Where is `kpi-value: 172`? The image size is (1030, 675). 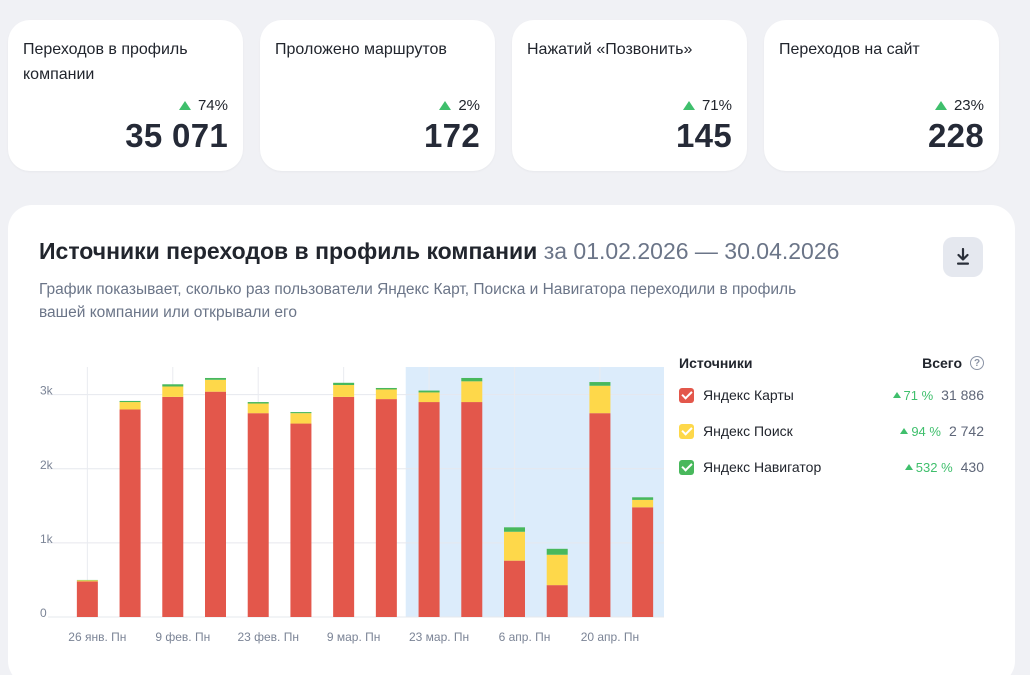
kpi-value: 172 is located at coordinates (452, 135).